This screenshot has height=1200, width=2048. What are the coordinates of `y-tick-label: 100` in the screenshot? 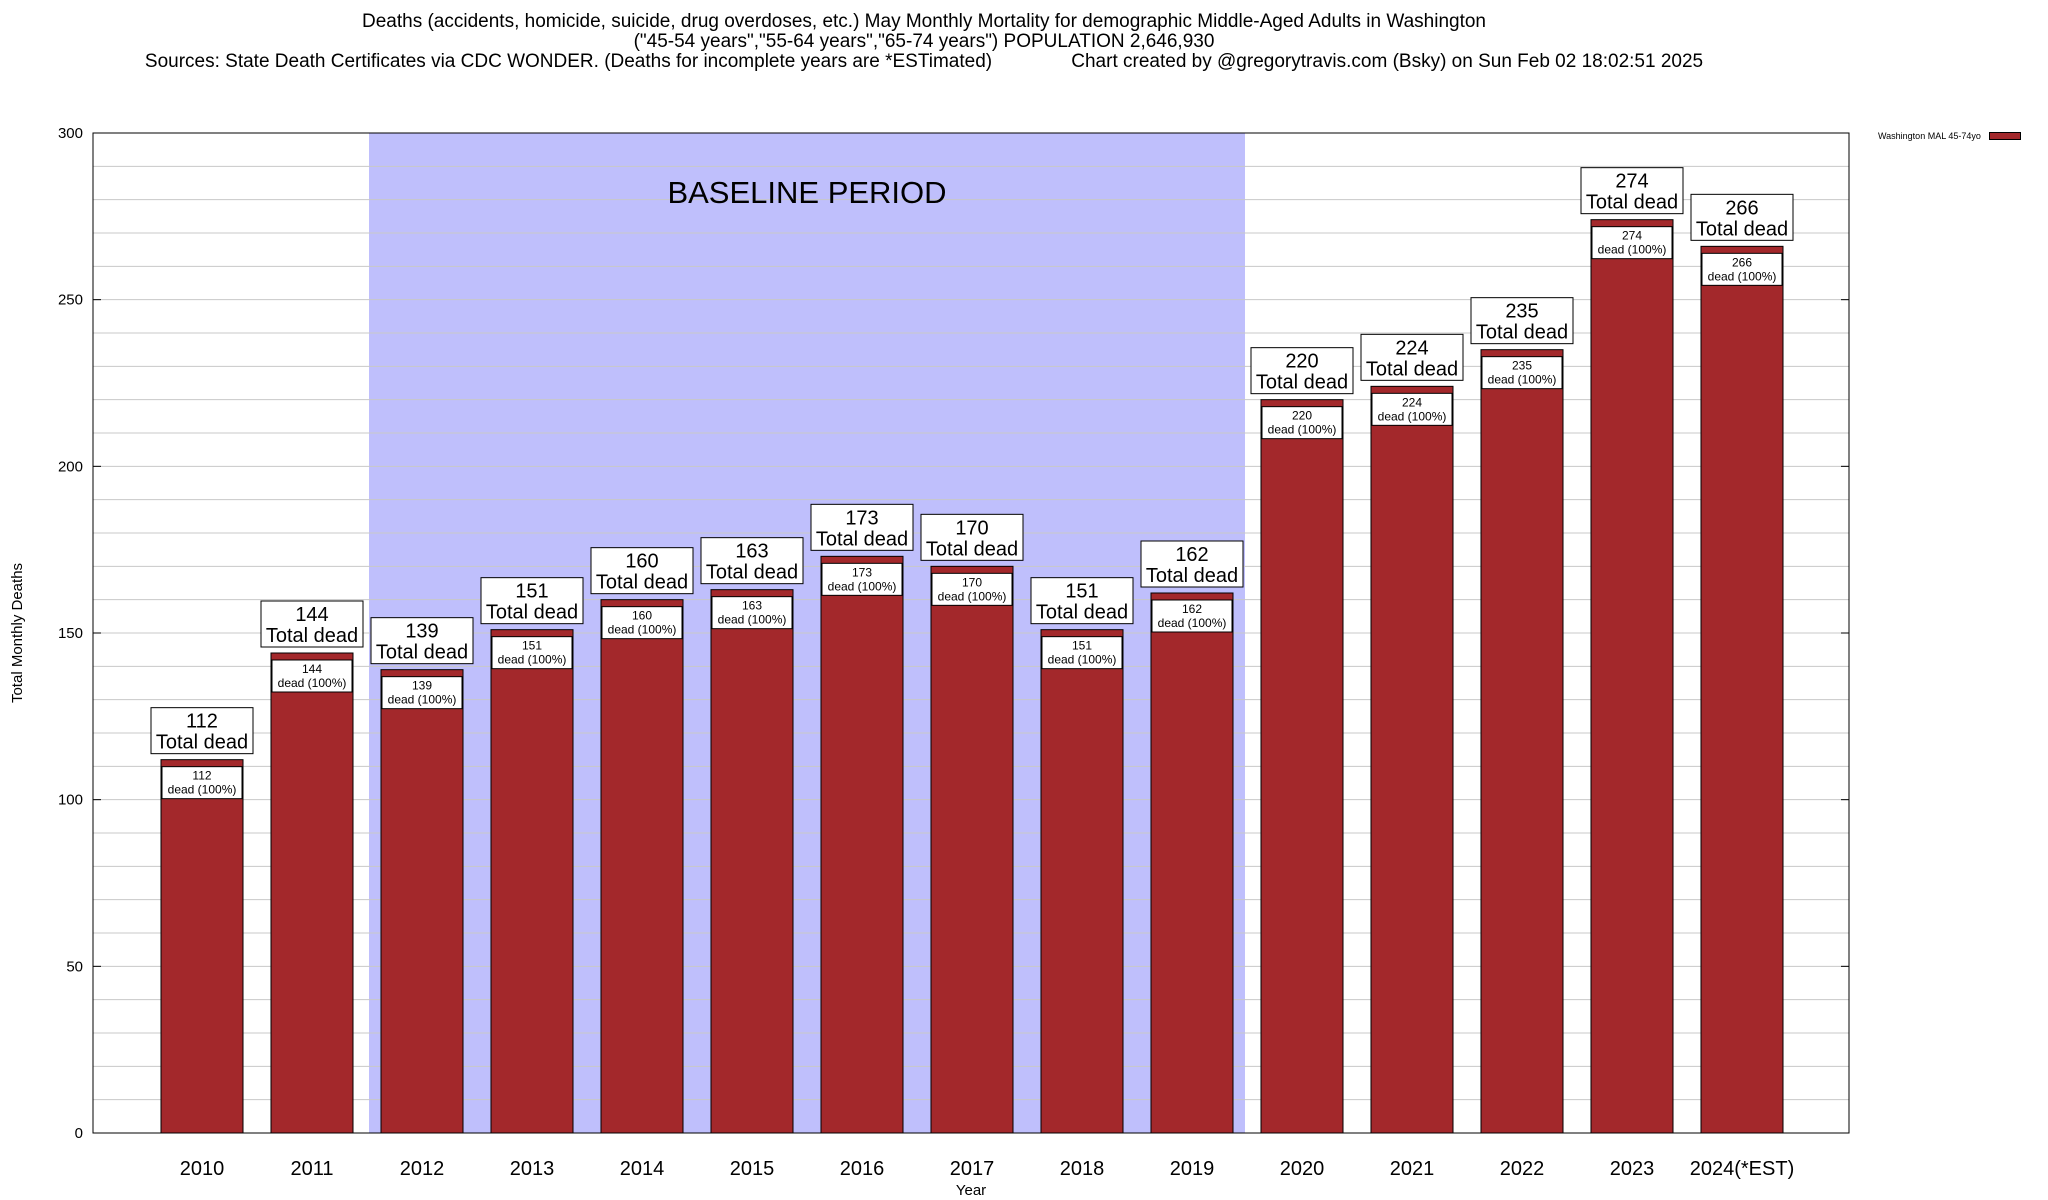 It's located at (70, 800).